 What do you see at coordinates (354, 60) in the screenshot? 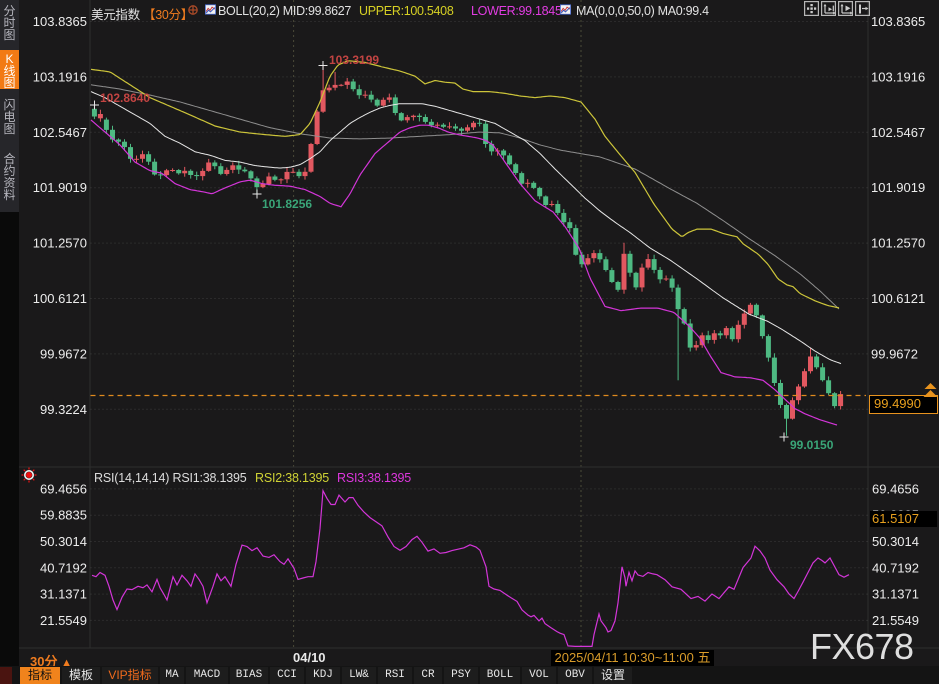
I see `svg-text: 103.3199` at bounding box center [354, 60].